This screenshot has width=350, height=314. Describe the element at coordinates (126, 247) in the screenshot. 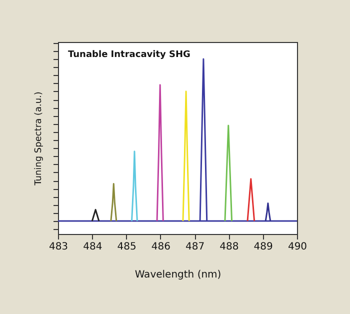

I see `x-tick-label: 485` at that location.